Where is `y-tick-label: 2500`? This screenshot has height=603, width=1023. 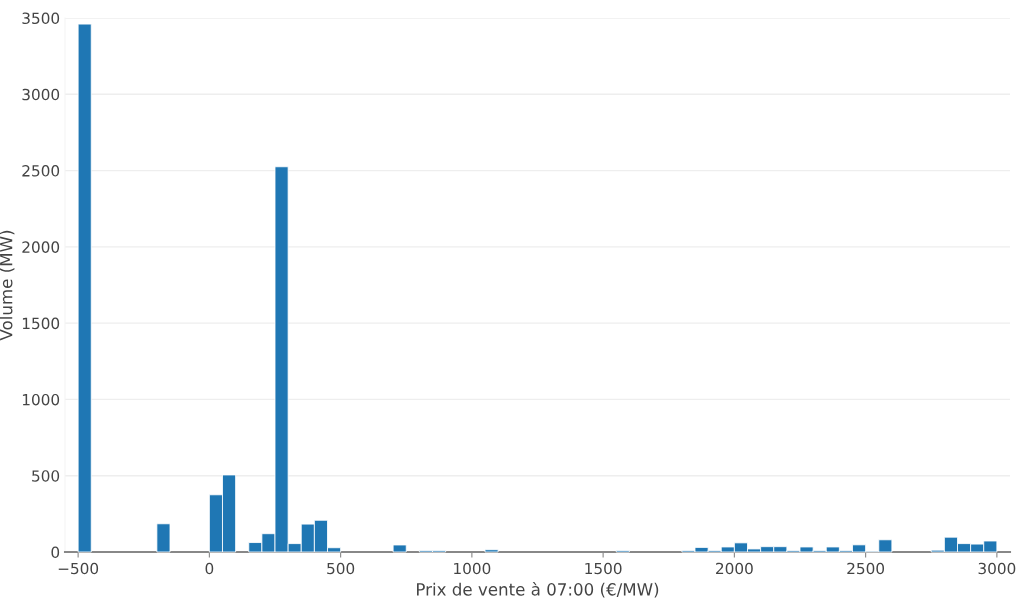 y-tick-label: 2500 is located at coordinates (41, 171).